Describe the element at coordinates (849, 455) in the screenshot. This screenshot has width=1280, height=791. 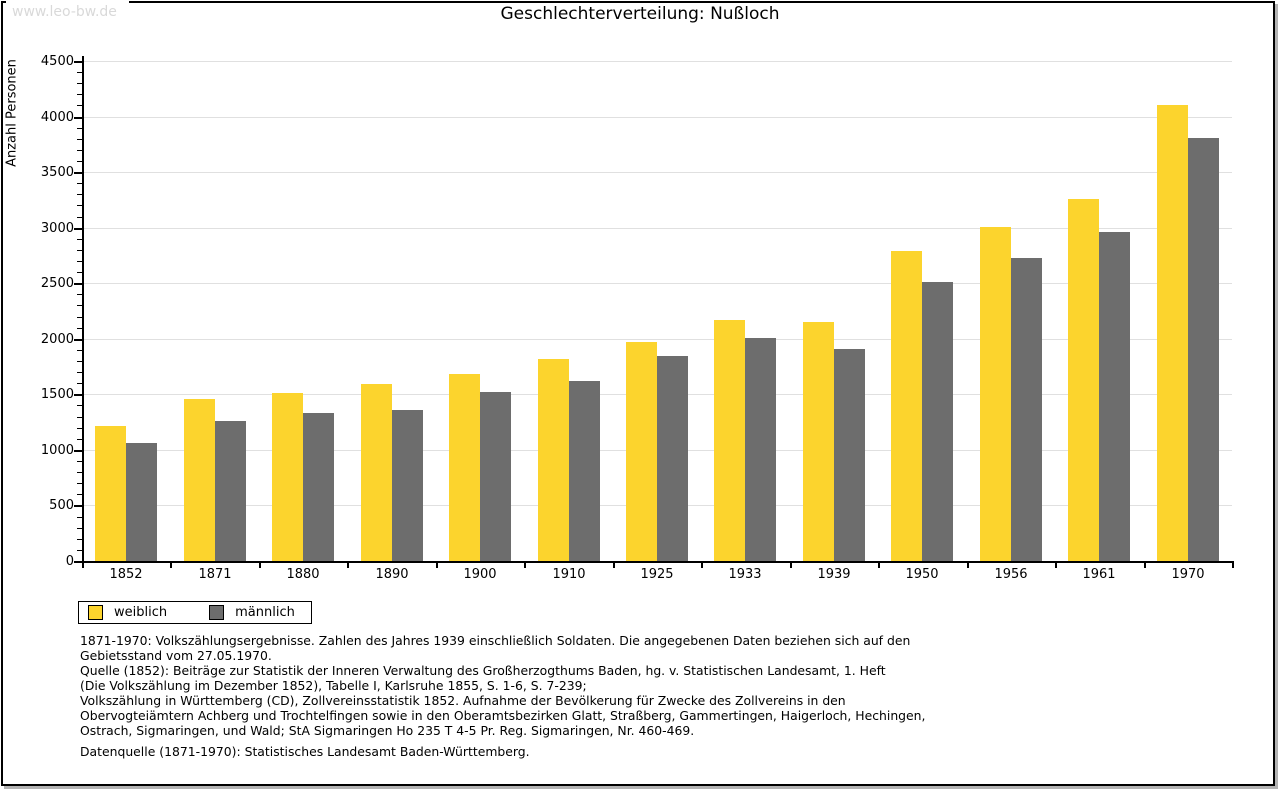
I see `bar-männlich-1939` at that location.